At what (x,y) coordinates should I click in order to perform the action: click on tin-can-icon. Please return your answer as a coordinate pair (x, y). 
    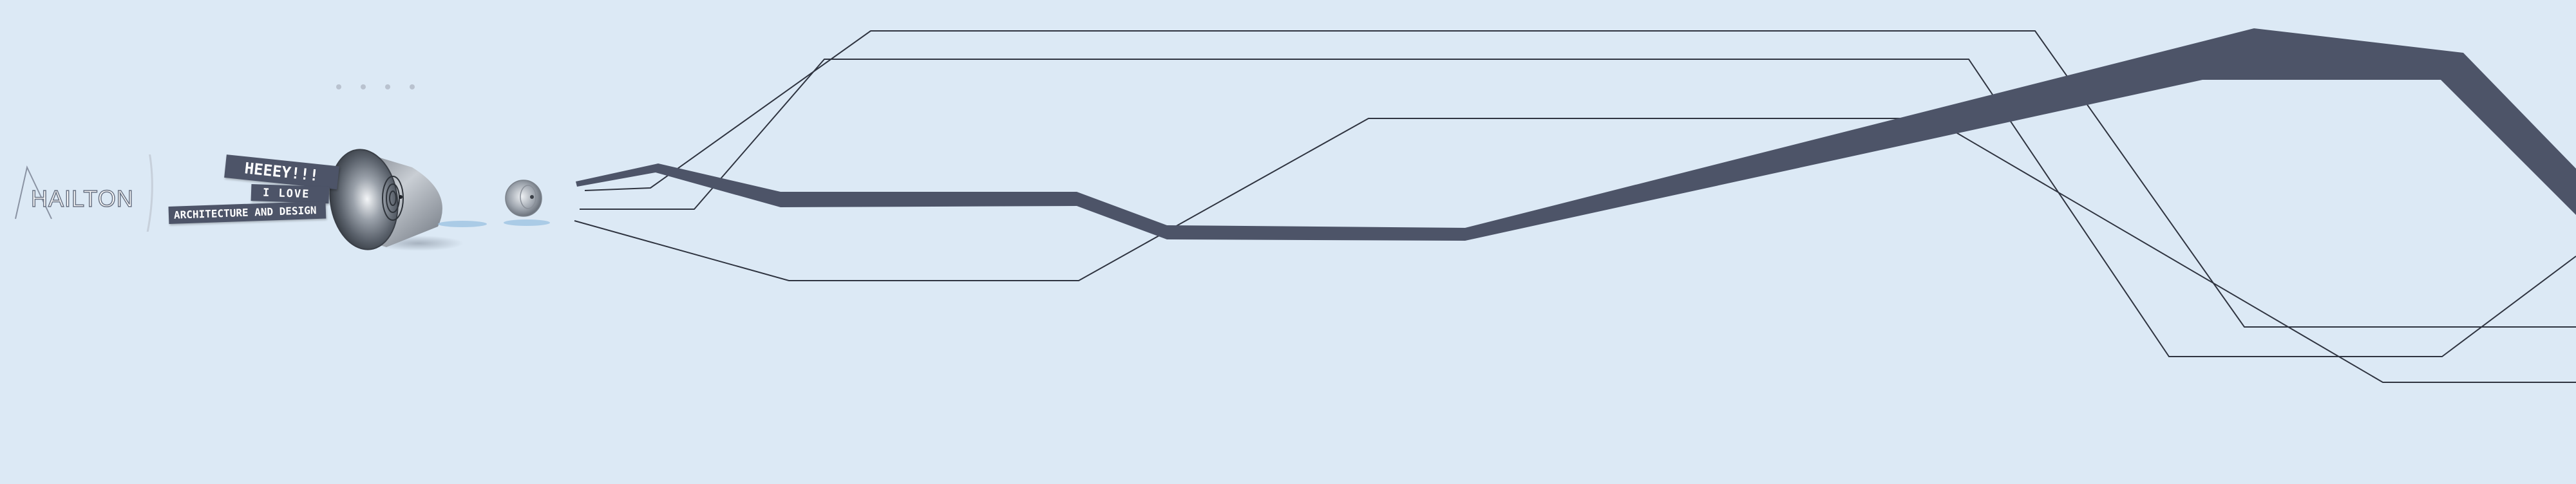
    Looking at the image, I should click on (385, 199).